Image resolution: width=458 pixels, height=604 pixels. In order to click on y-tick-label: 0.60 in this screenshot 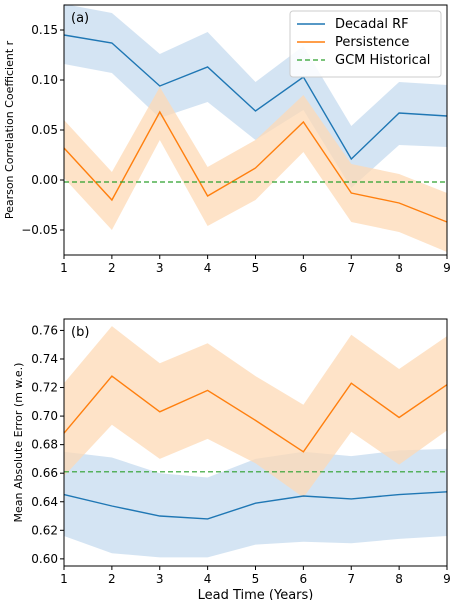, I will do `click(44, 559)`.